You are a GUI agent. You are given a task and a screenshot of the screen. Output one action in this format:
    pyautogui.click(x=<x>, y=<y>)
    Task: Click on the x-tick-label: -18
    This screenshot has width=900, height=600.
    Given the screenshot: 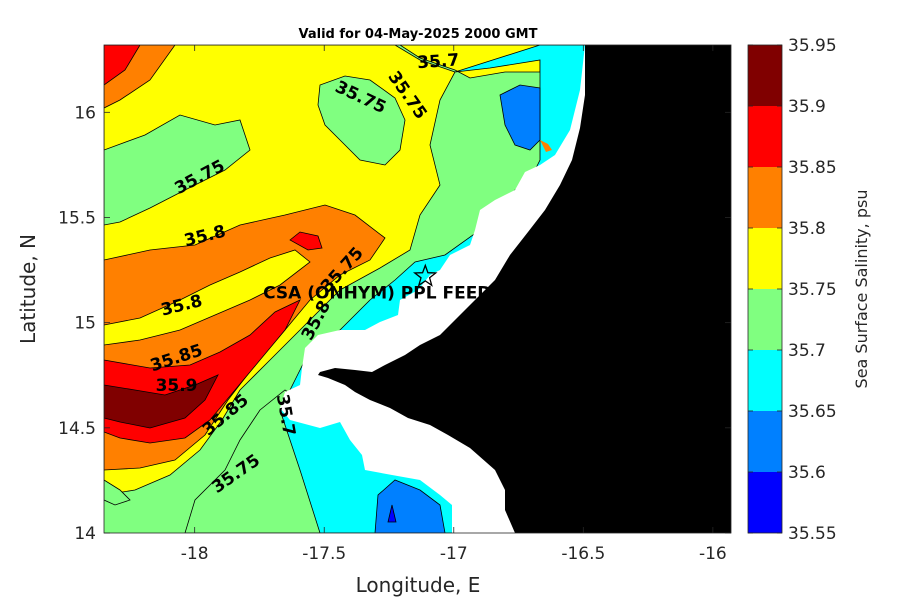 What is the action you would take?
    pyautogui.click(x=195, y=554)
    